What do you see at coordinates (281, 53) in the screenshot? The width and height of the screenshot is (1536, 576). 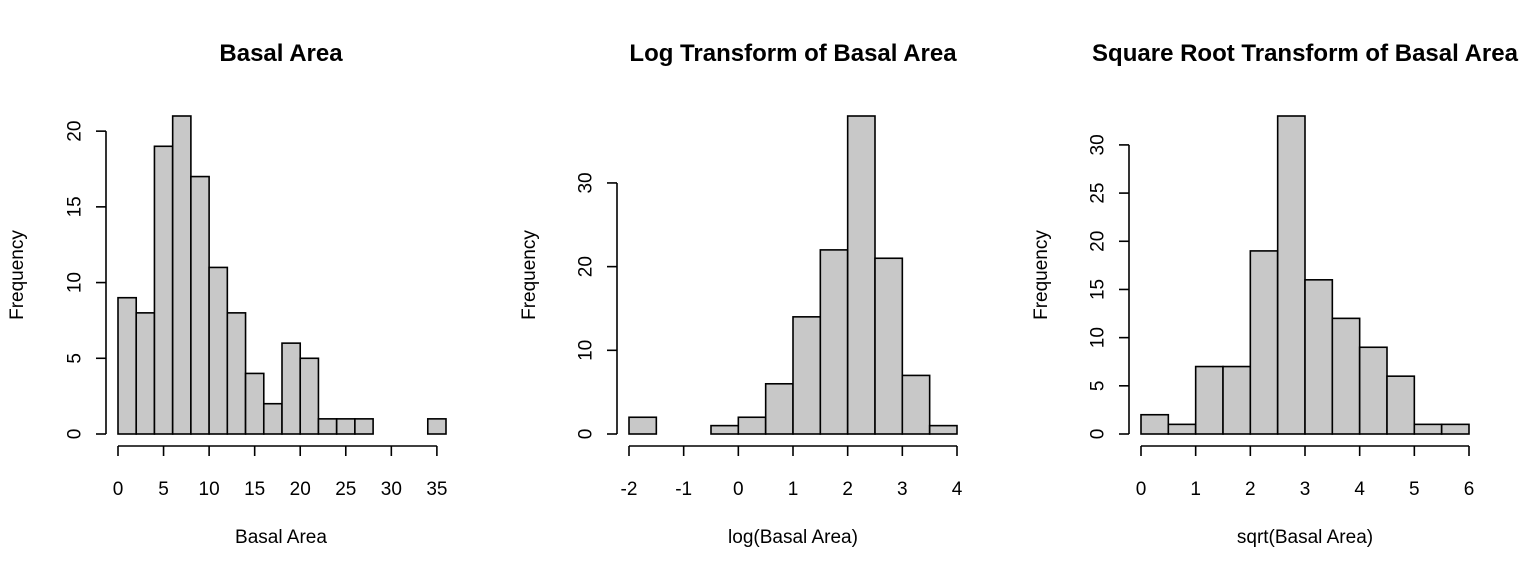 I see `chart-title: Basal Area` at bounding box center [281, 53].